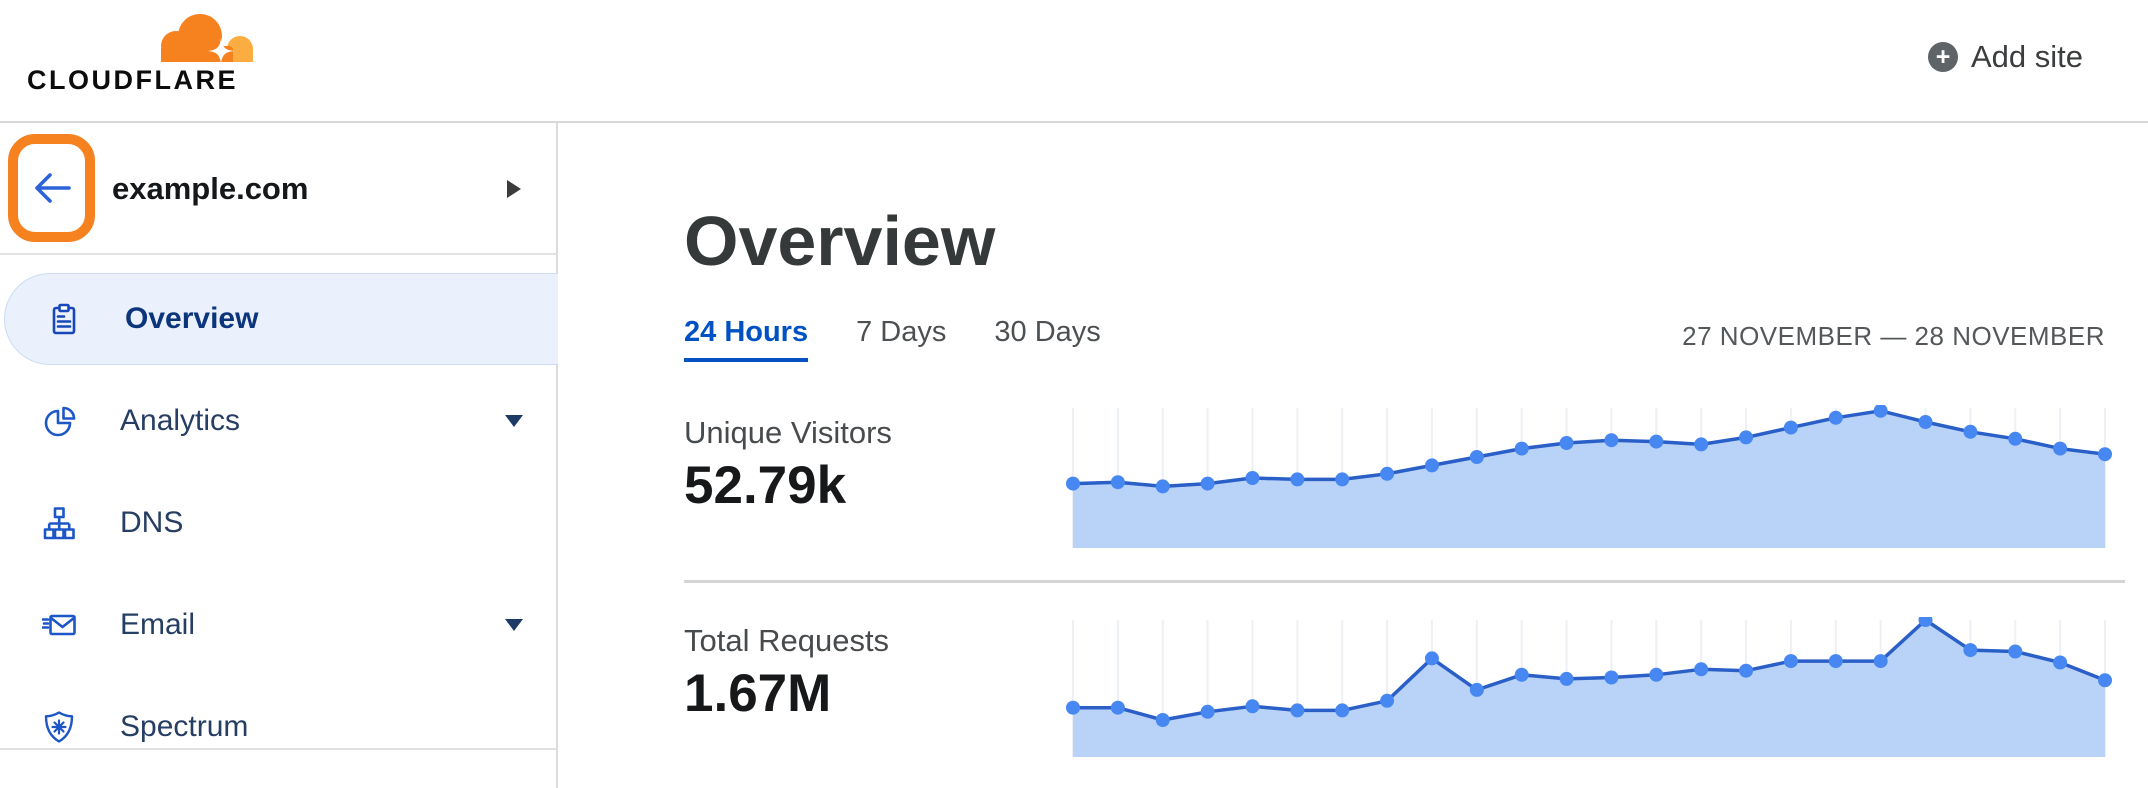  Describe the element at coordinates (152, 522) in the screenshot. I see `sidebar-item-label: DNS` at that location.